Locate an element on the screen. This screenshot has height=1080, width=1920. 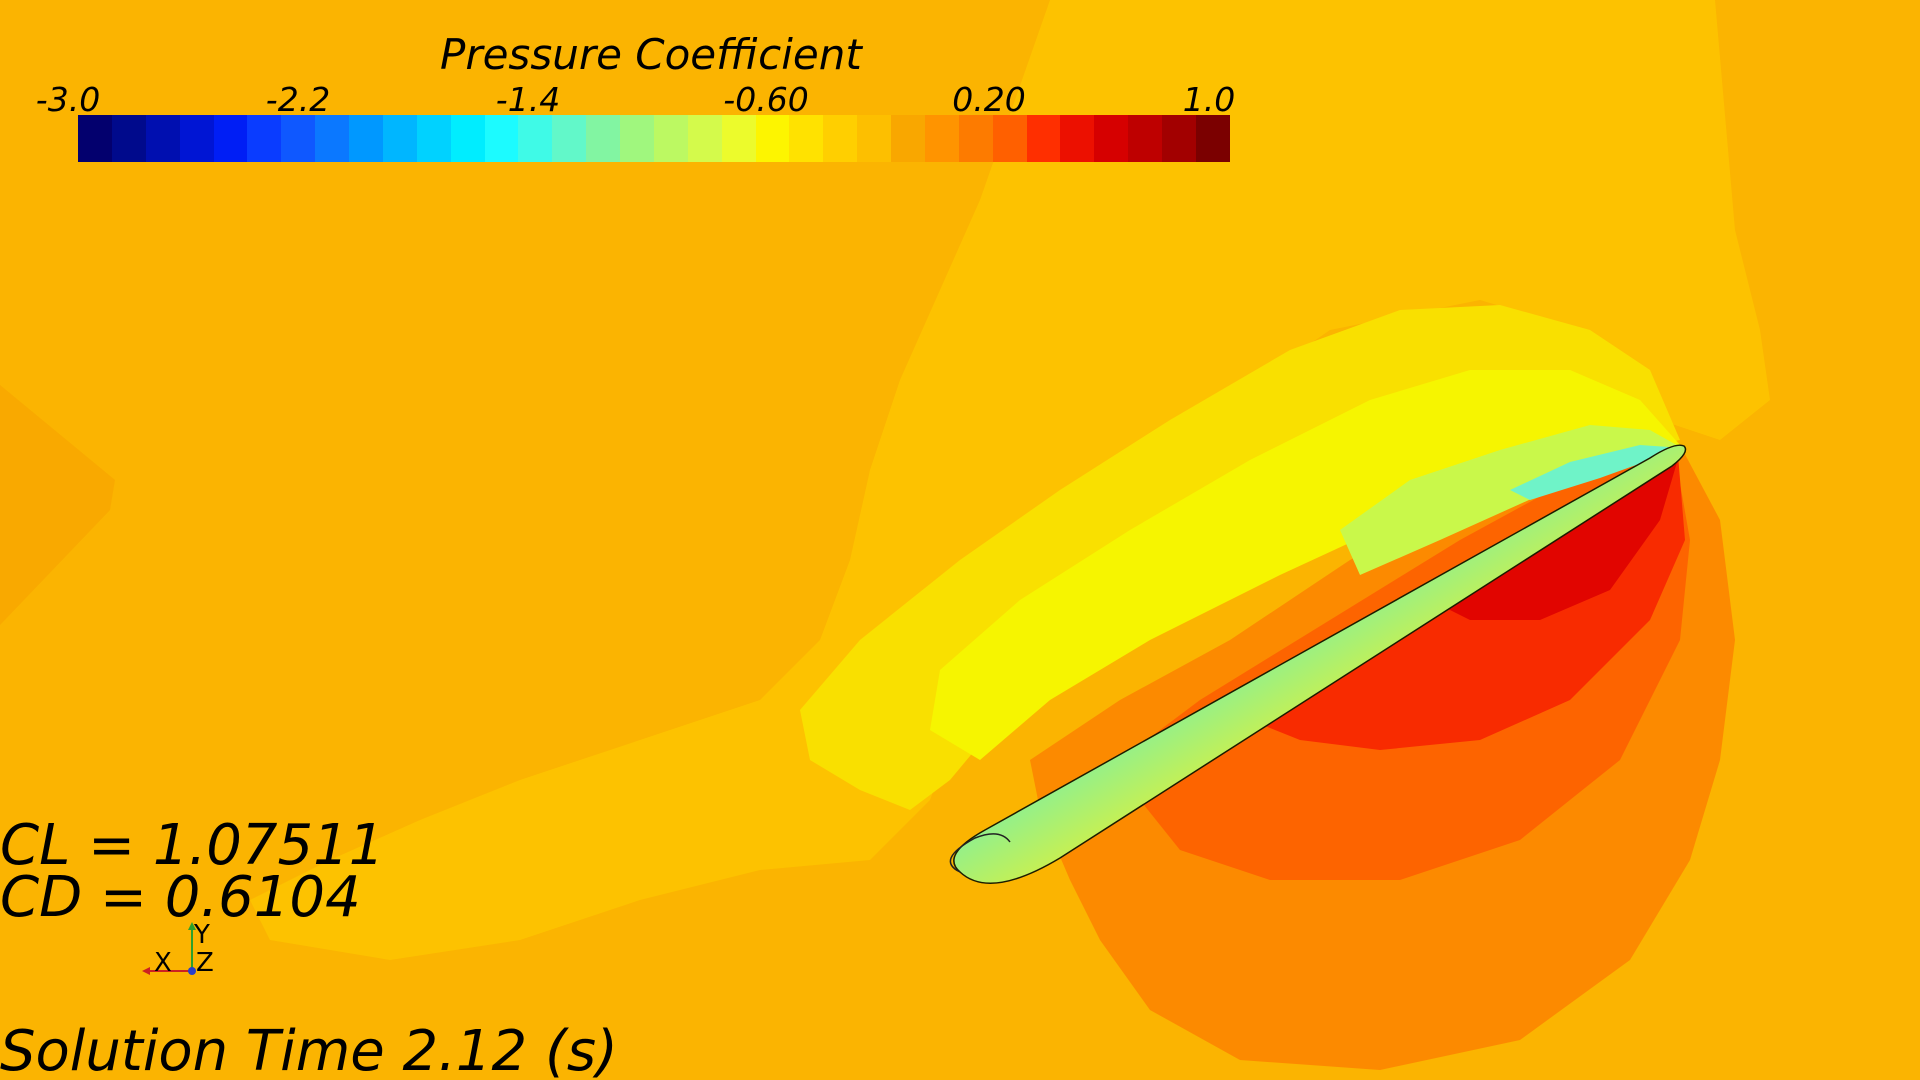
legend-tick-label: -0.60 is located at coordinates (766, 99).